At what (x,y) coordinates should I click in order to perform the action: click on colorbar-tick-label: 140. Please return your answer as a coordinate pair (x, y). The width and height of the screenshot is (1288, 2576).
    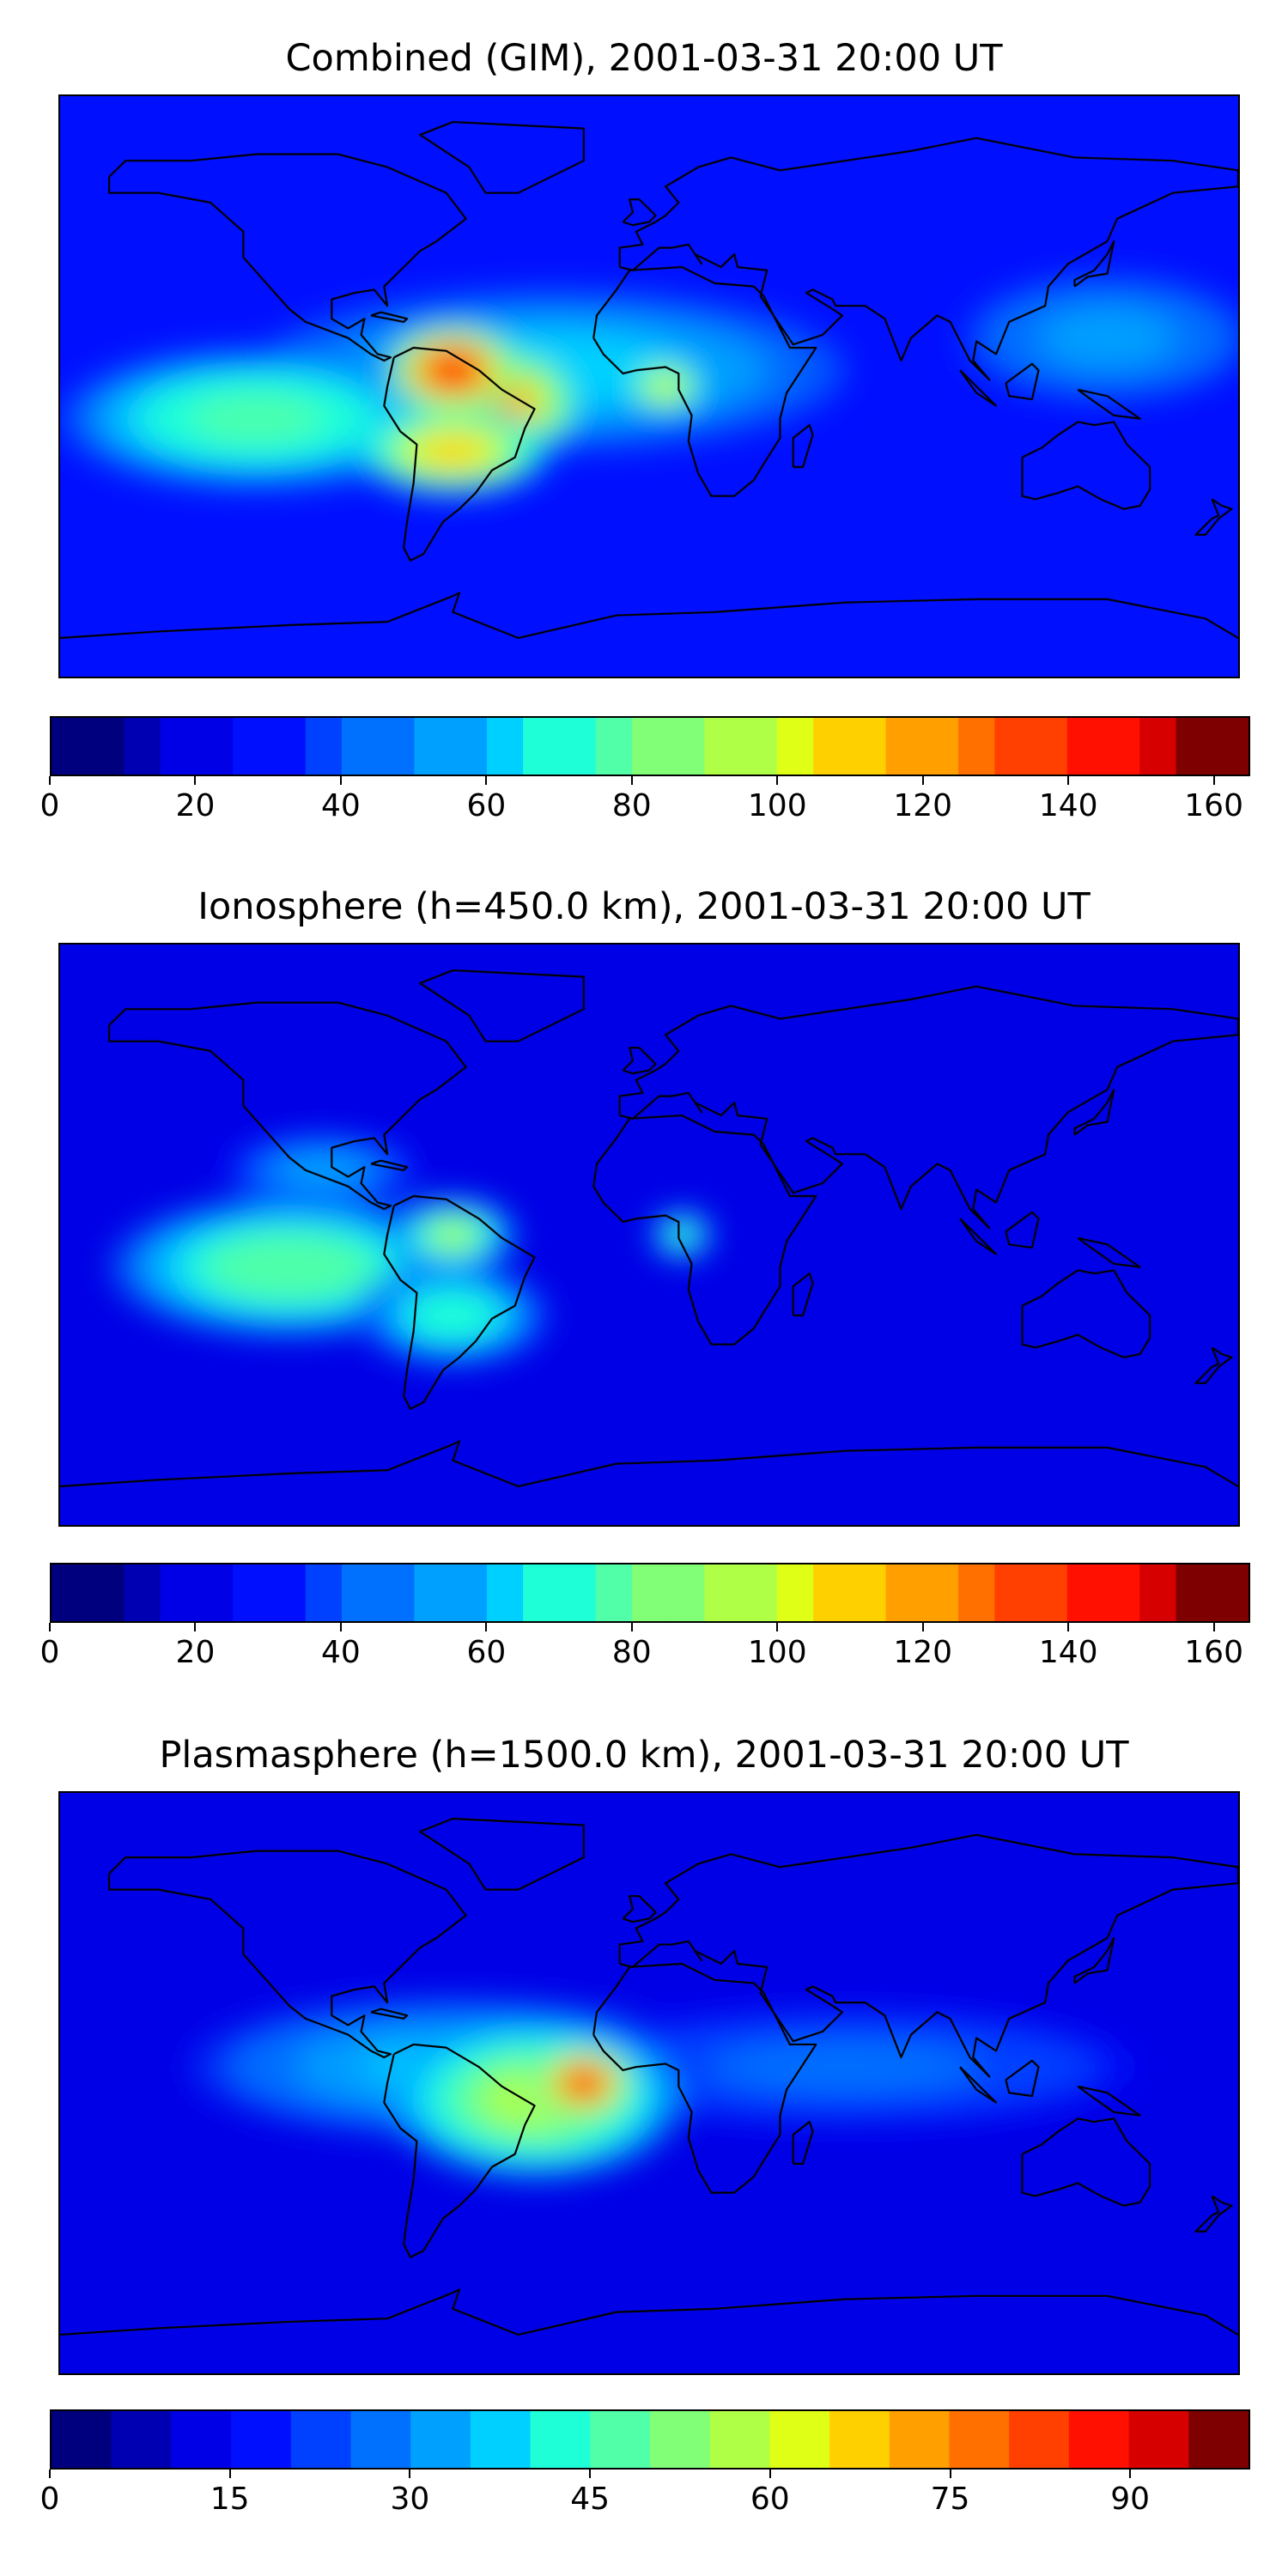
    Looking at the image, I should click on (1068, 806).